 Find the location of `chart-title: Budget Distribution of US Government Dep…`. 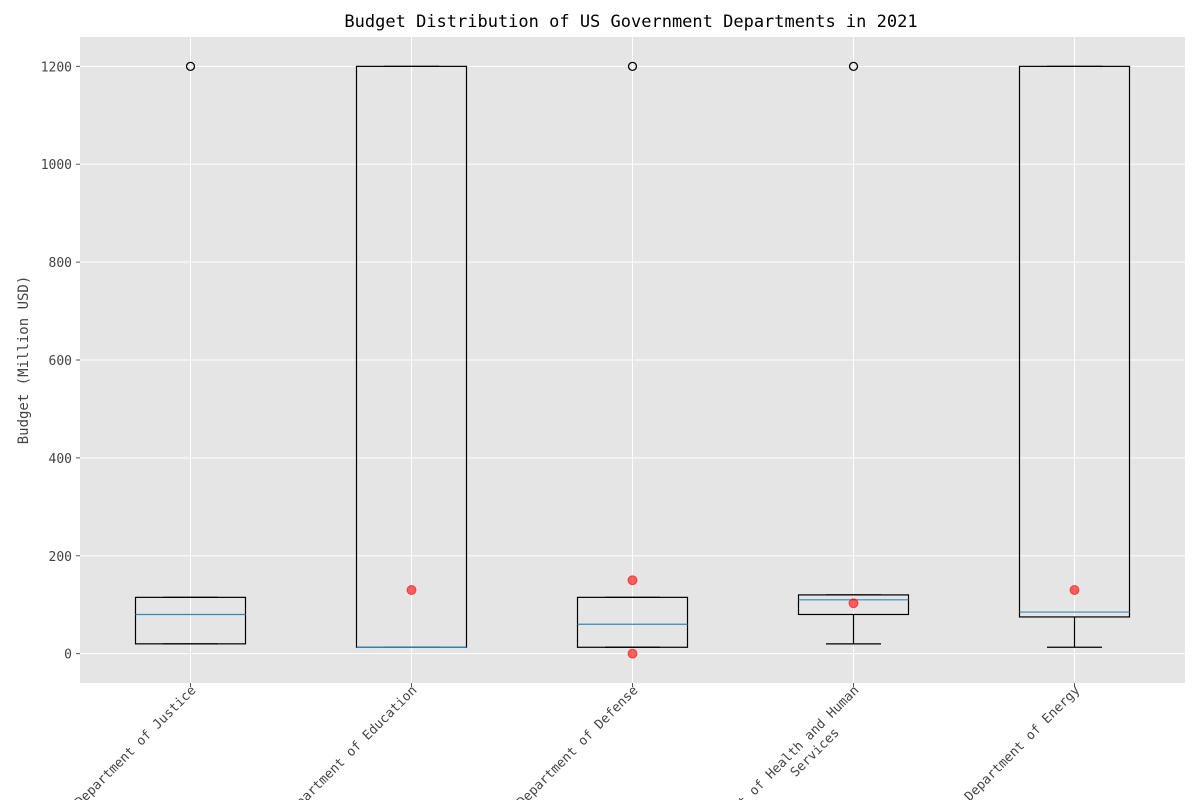

chart-title: Budget Distribution of US Government Dep… is located at coordinates (630, 22).